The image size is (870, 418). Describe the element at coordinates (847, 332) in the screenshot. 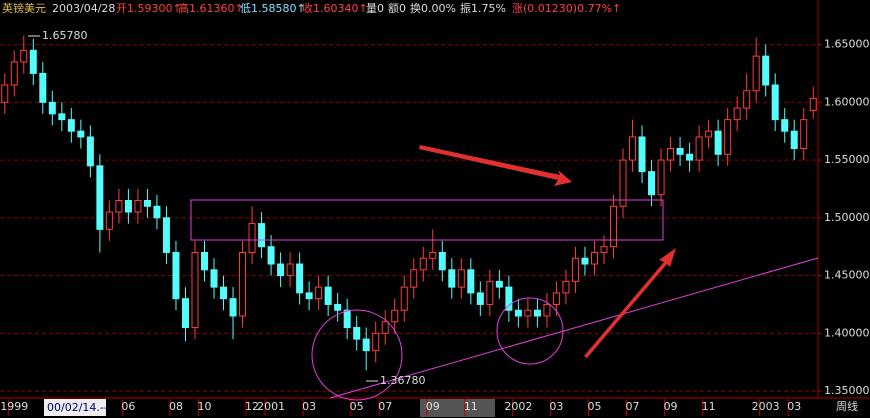

I see `y-tick-label: 1.40000` at that location.